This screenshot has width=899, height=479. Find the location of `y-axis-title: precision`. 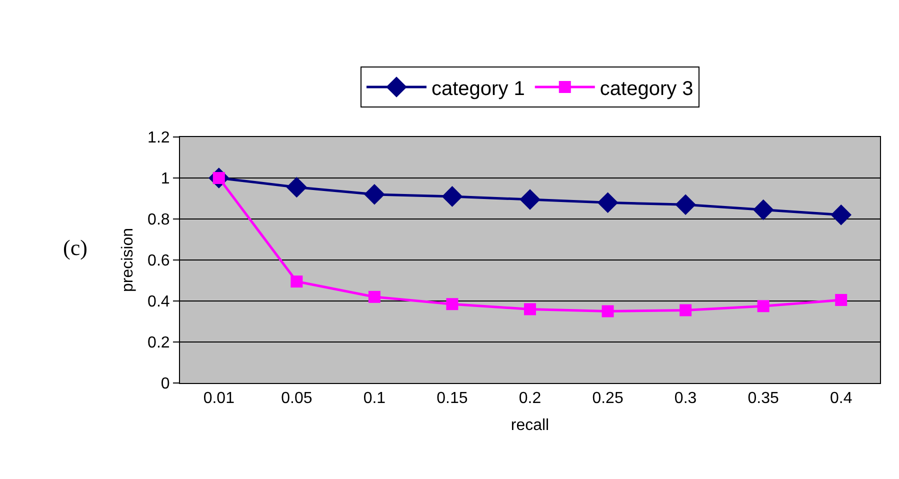

y-axis-title: precision is located at coordinates (127, 260).